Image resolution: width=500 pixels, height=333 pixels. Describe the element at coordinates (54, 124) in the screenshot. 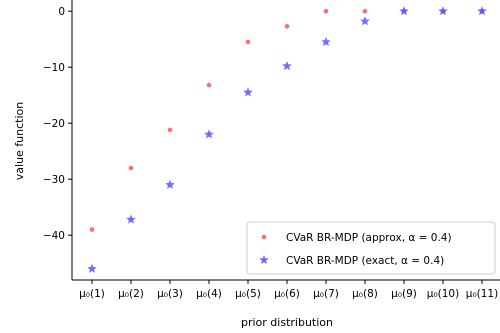

I see `y-tick-label: −20` at that location.